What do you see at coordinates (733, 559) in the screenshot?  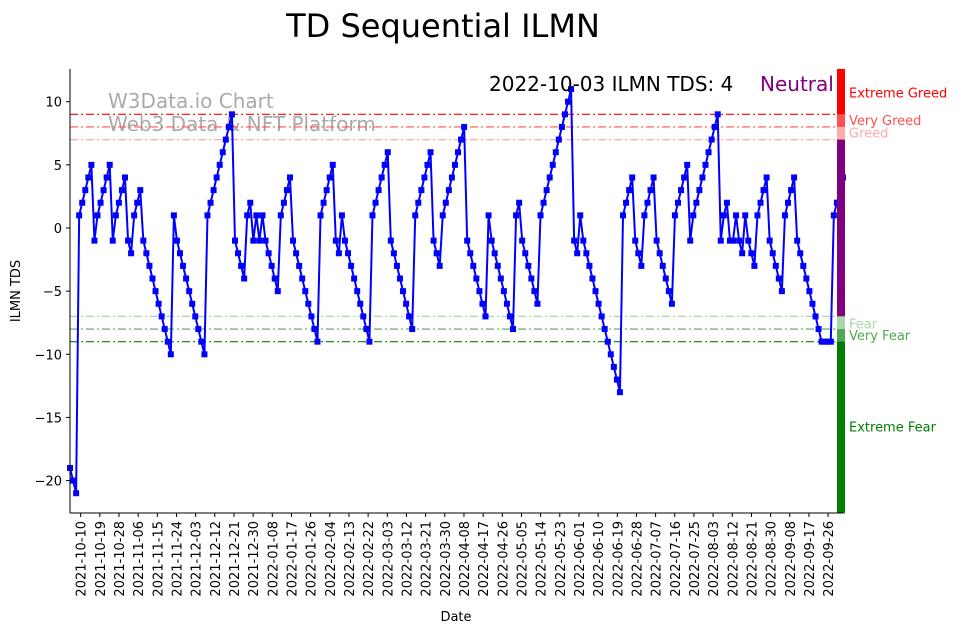 I see `x-tick-label: 2022-08-12` at bounding box center [733, 559].